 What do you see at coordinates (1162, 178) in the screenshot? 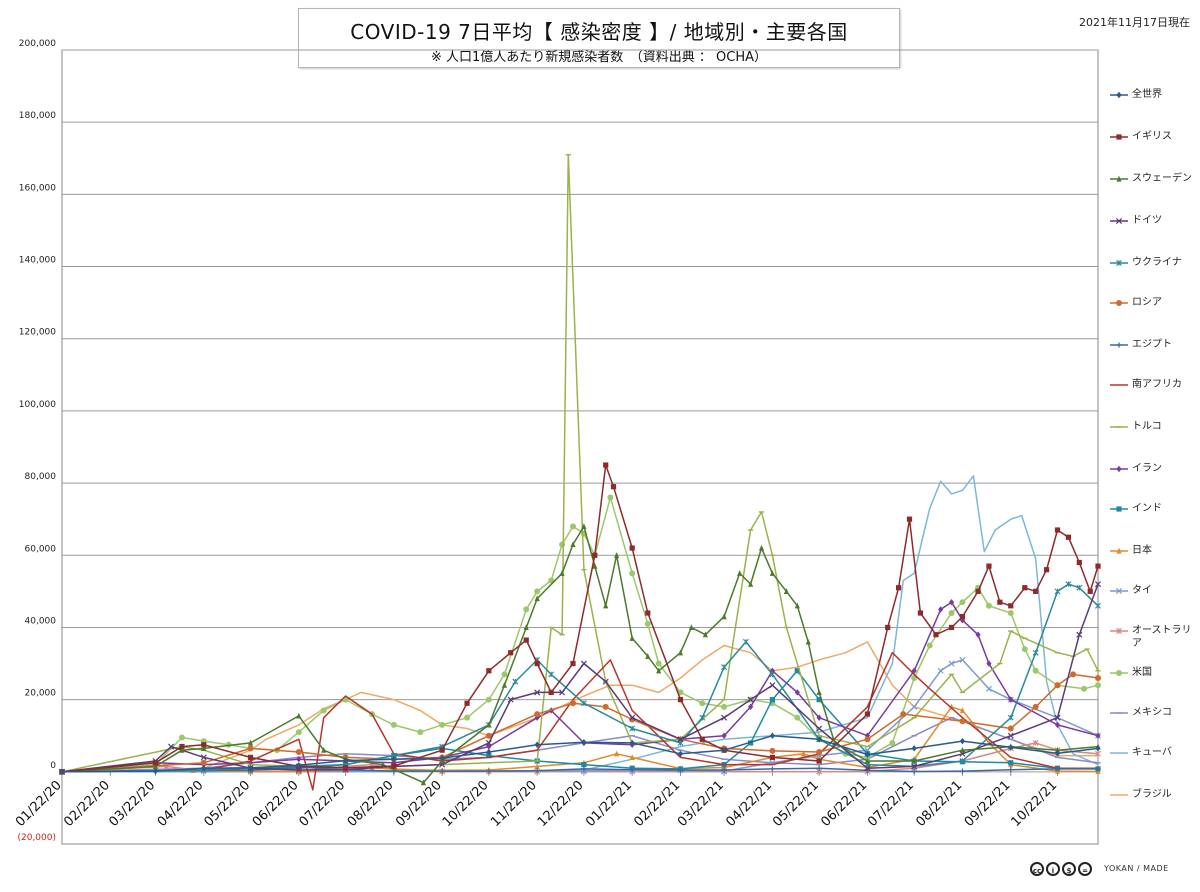
I see `legend-label: スウェーデン` at bounding box center [1162, 178].